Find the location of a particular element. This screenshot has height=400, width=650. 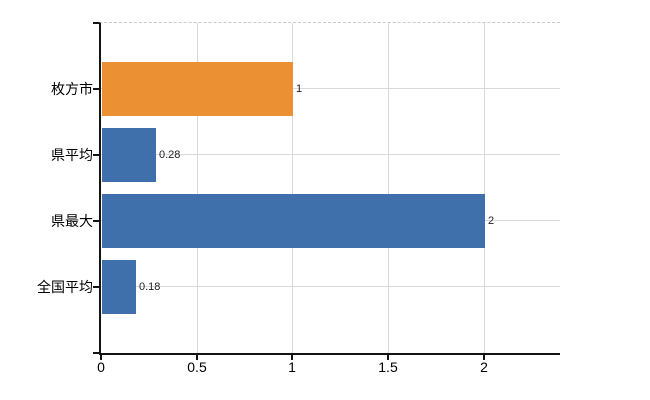

bar-value-label: 2 is located at coordinates (491, 221).